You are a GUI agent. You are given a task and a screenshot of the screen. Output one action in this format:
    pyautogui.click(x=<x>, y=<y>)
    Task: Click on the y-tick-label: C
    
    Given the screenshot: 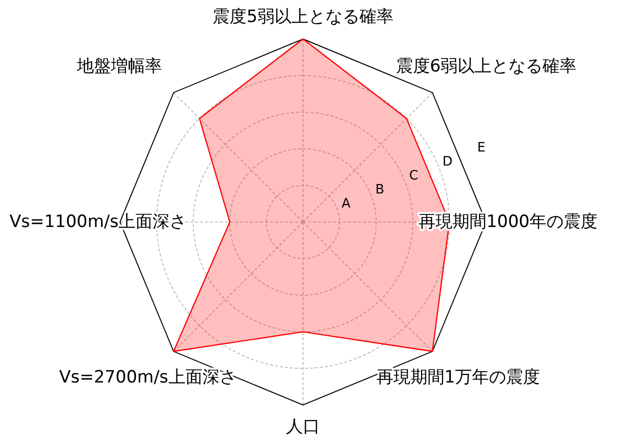 What is the action you would take?
    pyautogui.click(x=413, y=176)
    